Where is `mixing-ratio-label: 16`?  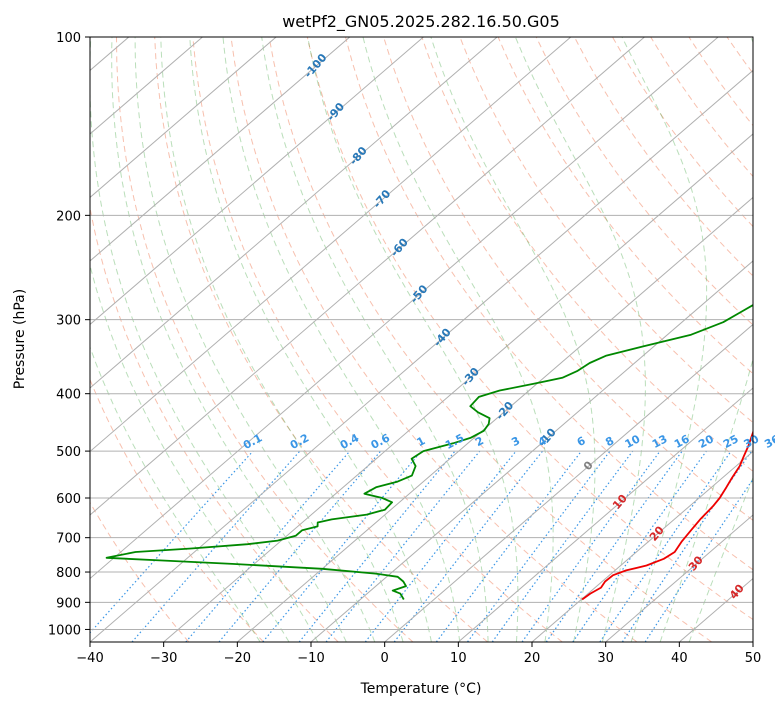 mixing-ratio-label: 16 is located at coordinates (682, 441).